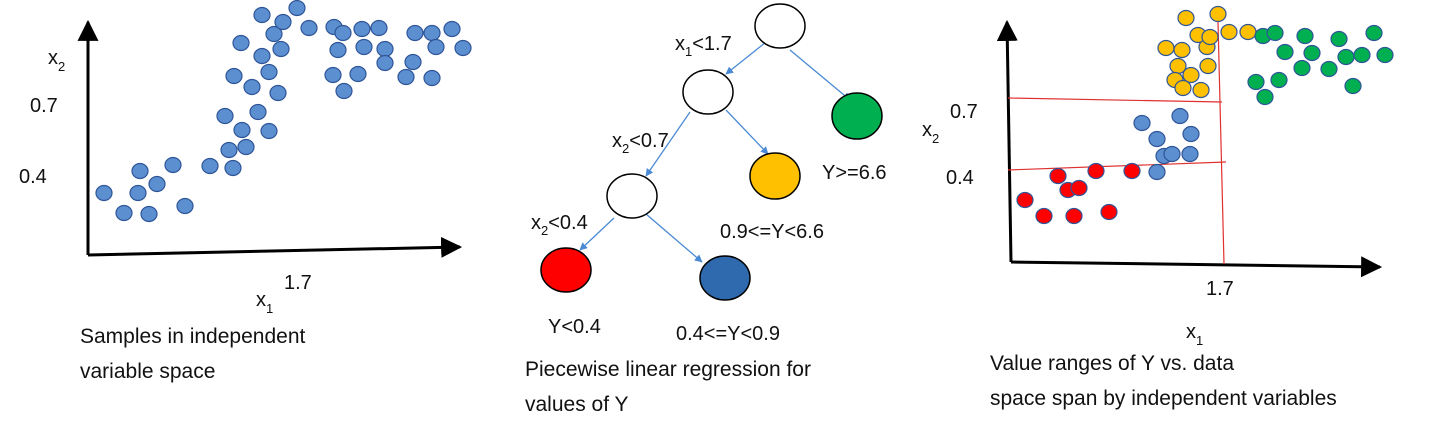  I want to click on left-caption-line-2: variable space, so click(147, 371).